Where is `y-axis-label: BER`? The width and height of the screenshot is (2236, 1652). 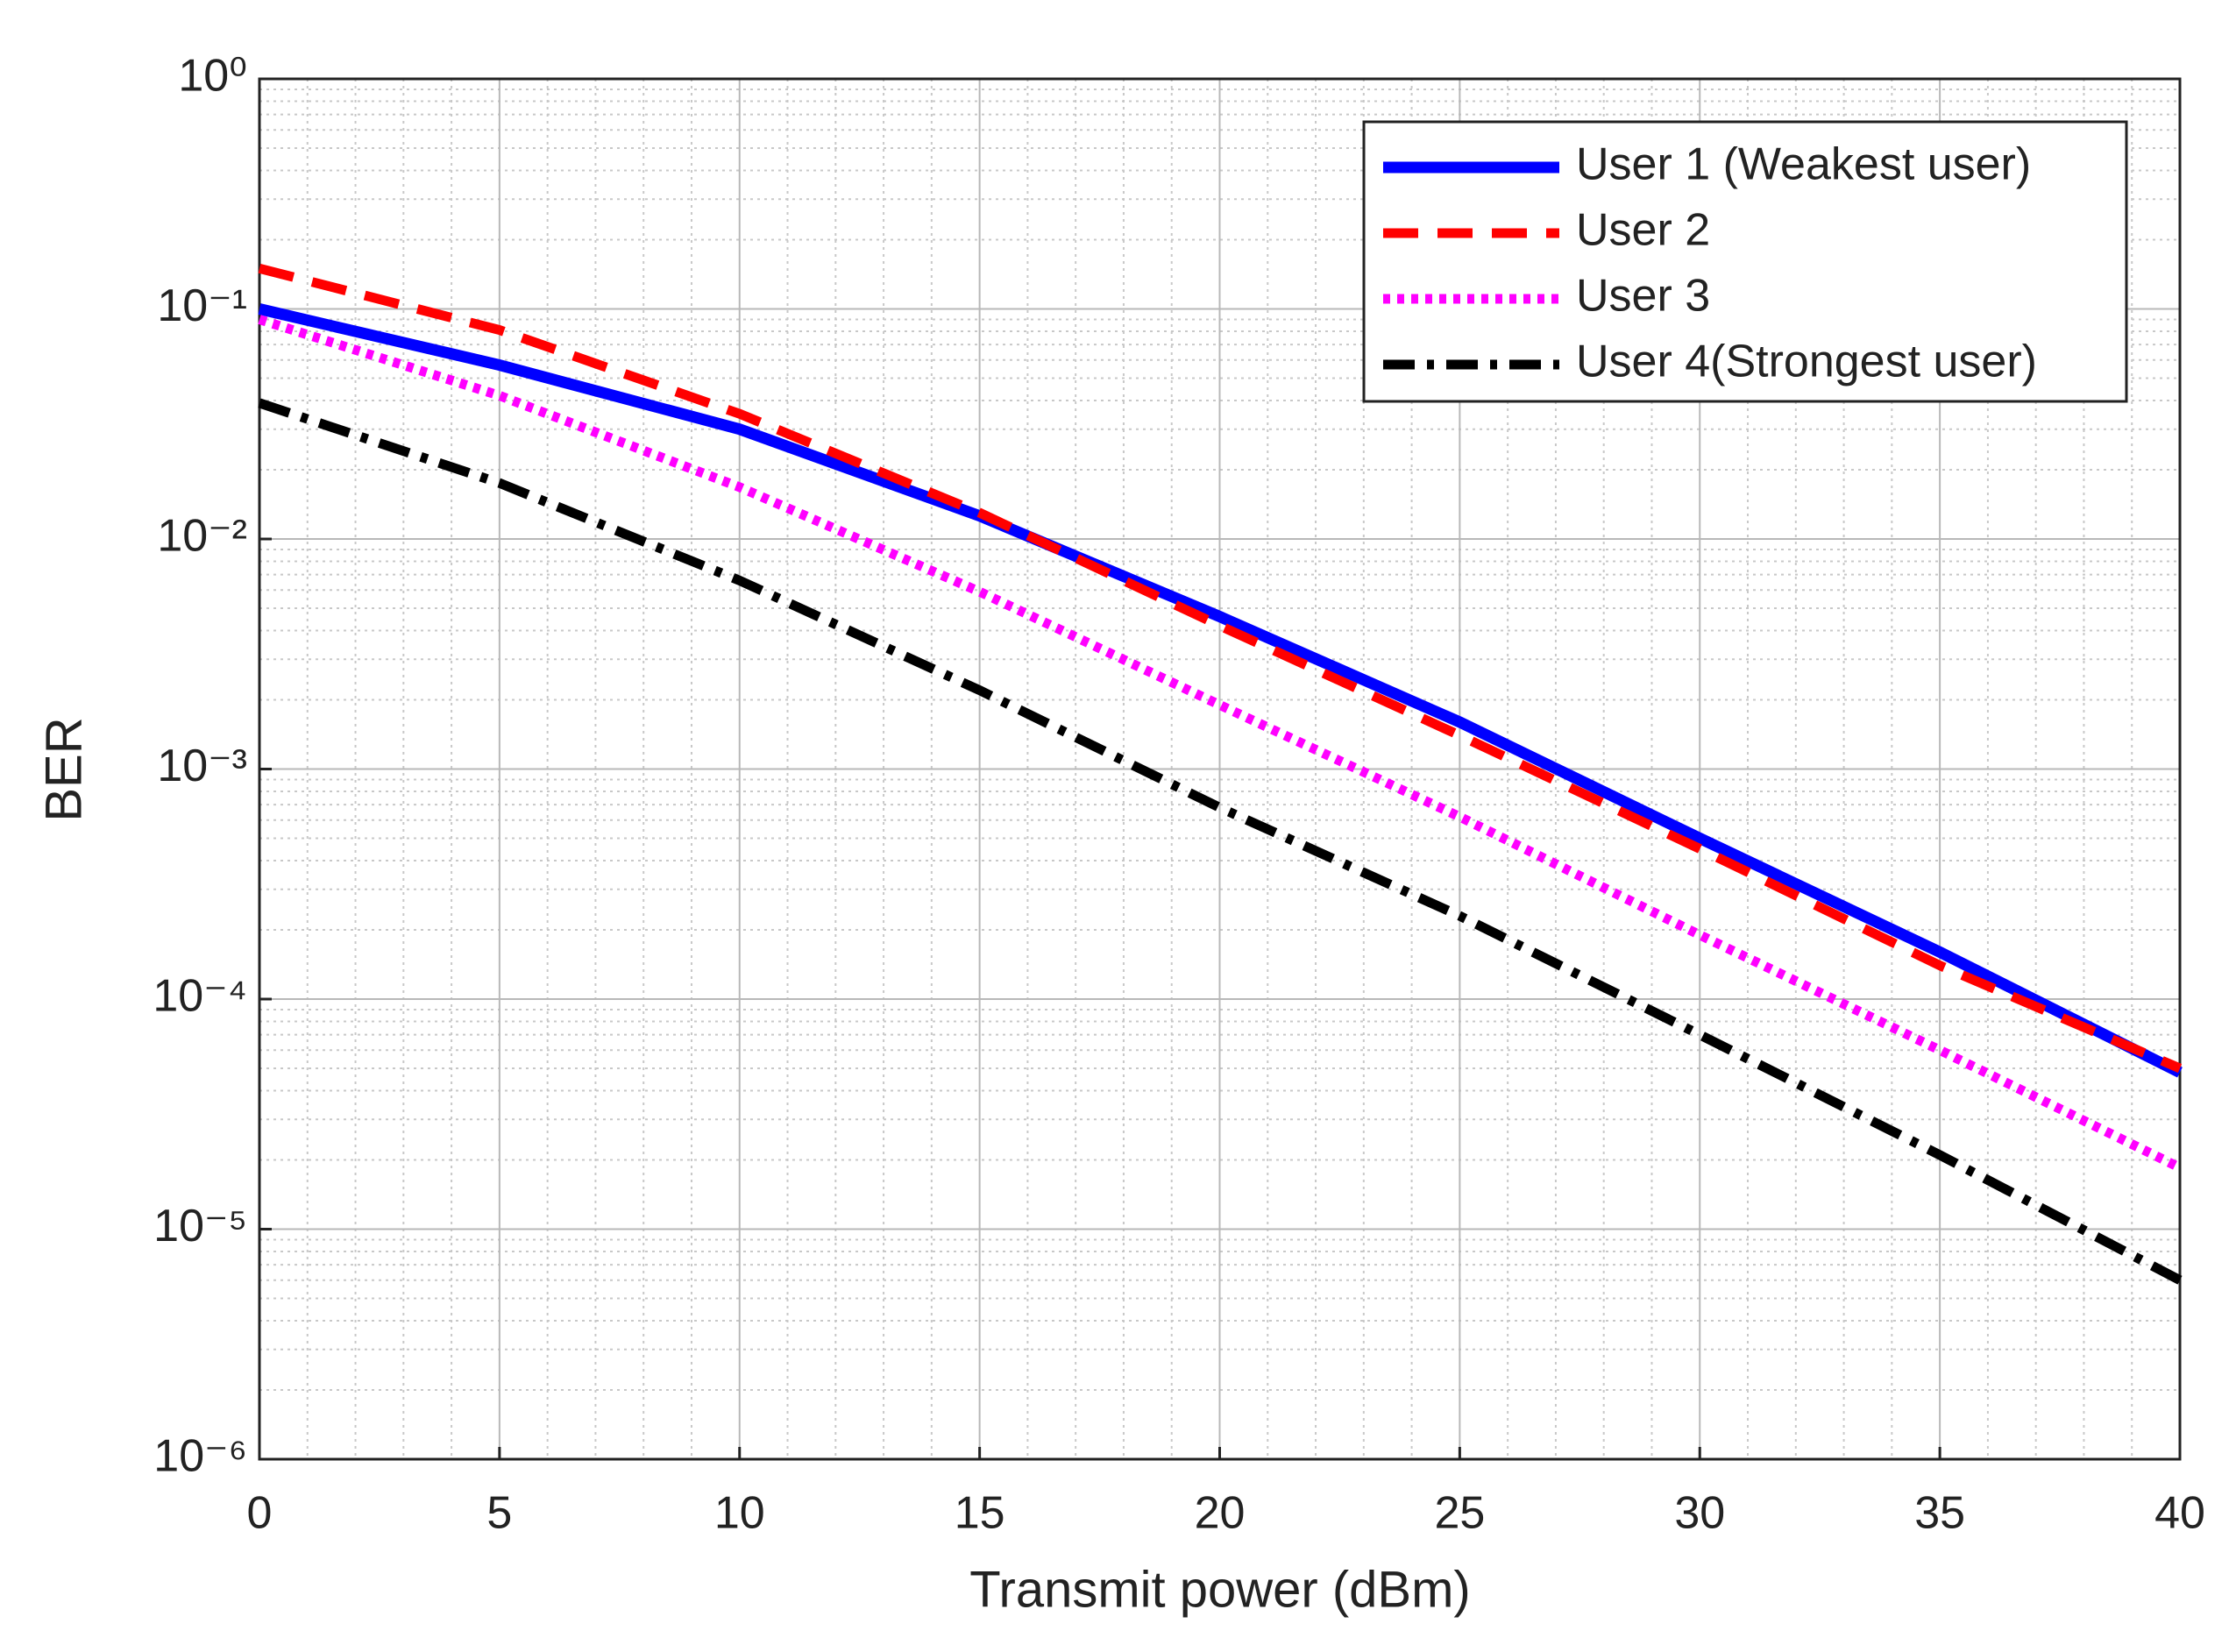
y-axis-label: BER is located at coordinates (64, 769).